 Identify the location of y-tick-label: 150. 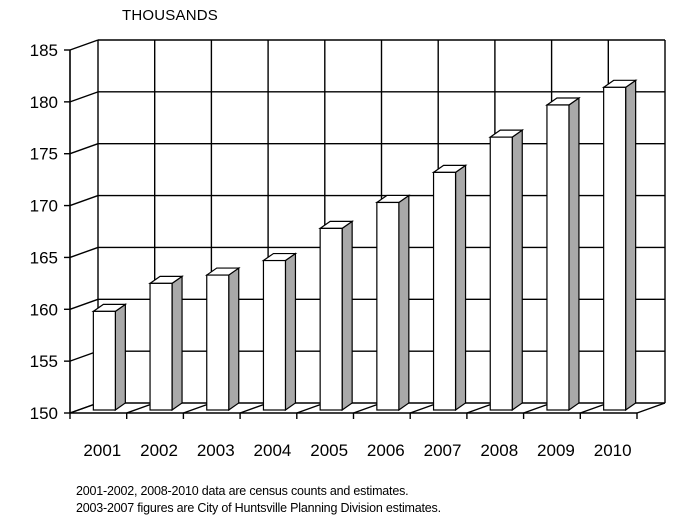
(44, 413).